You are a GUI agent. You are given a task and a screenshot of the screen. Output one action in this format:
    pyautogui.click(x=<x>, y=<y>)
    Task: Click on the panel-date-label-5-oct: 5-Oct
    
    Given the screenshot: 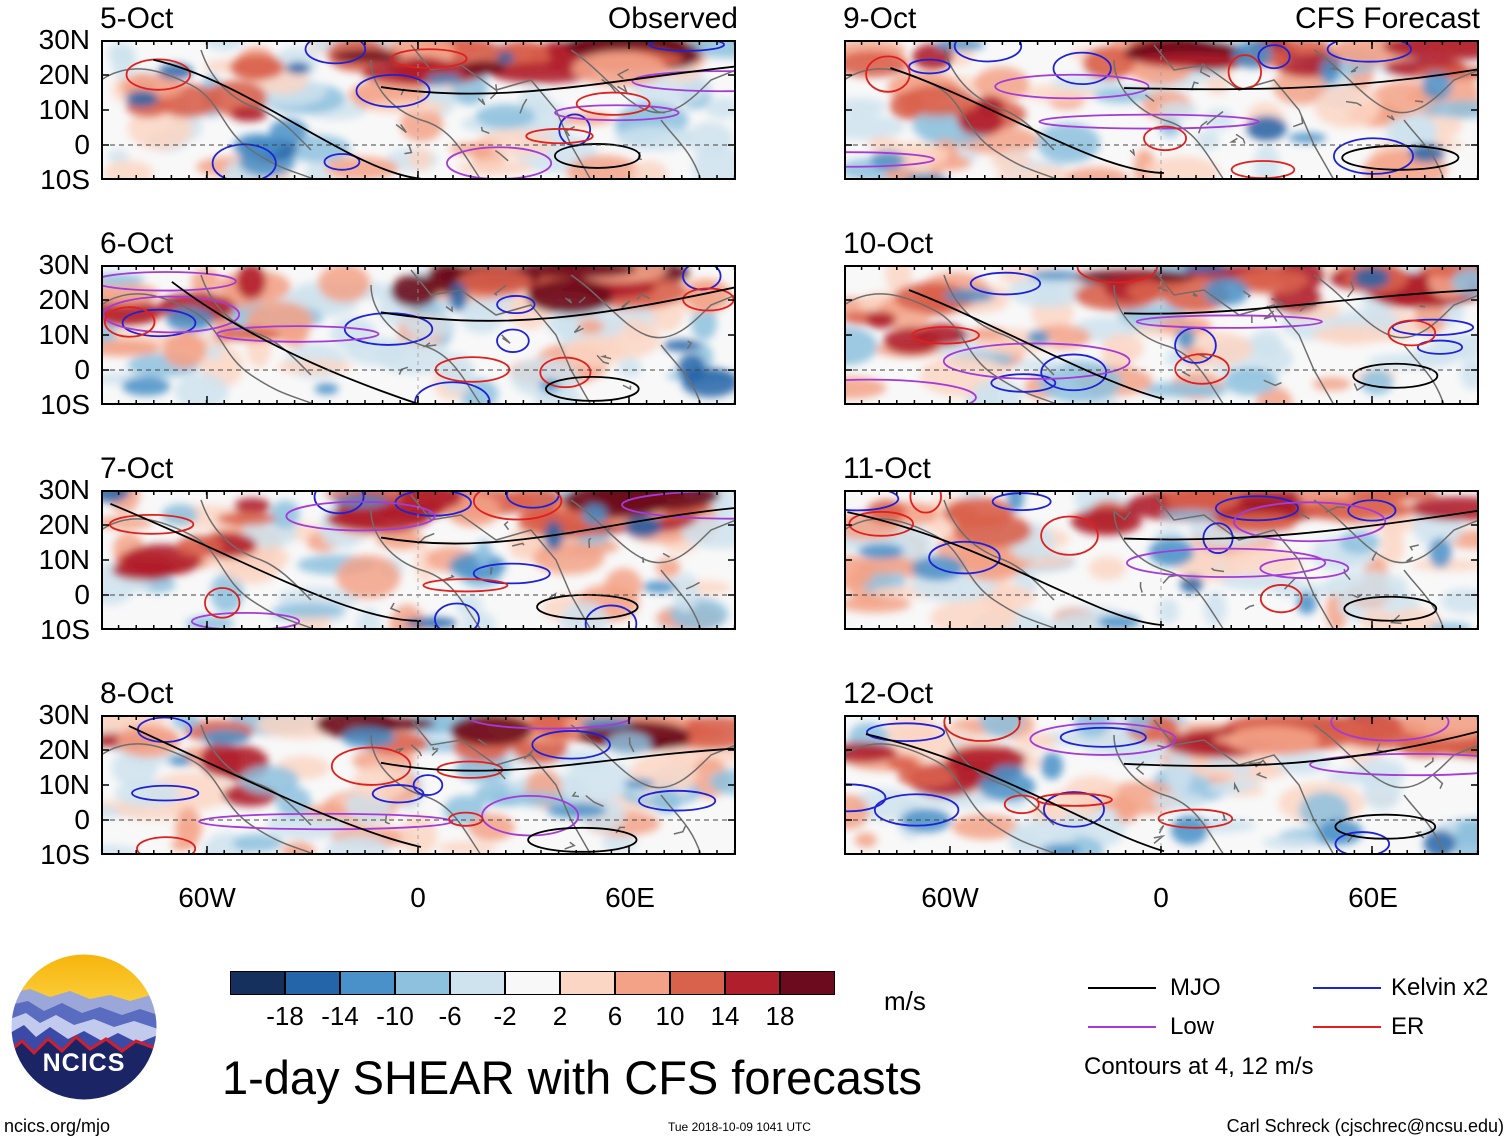 What is the action you would take?
    pyautogui.click(x=137, y=18)
    